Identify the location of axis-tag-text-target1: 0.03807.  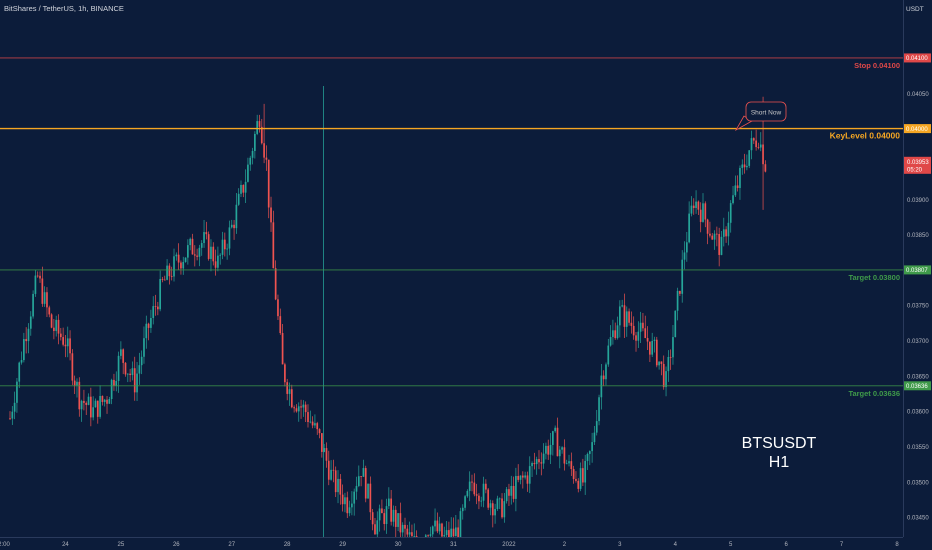
(917, 271).